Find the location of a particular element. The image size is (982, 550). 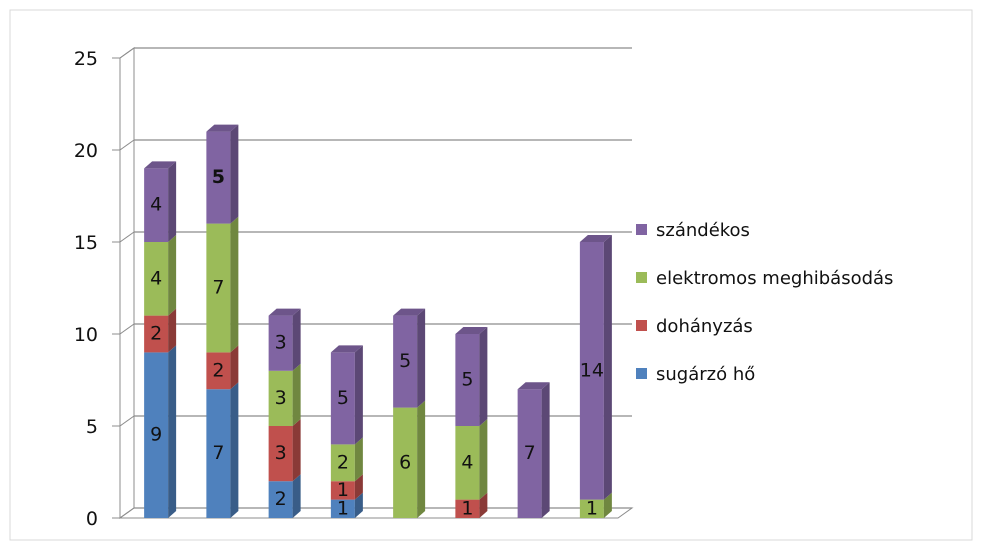

legend-label: dohányzás is located at coordinates (704, 326).